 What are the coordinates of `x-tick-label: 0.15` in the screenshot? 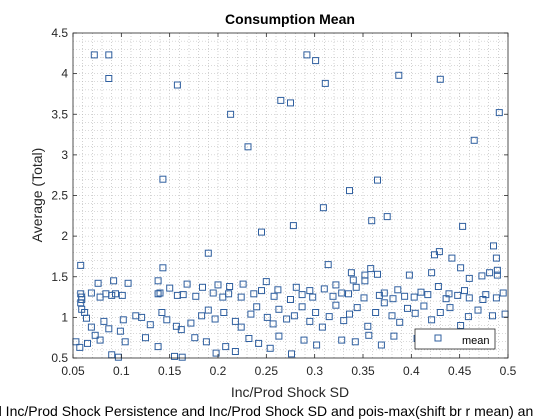 It's located at (170, 371).